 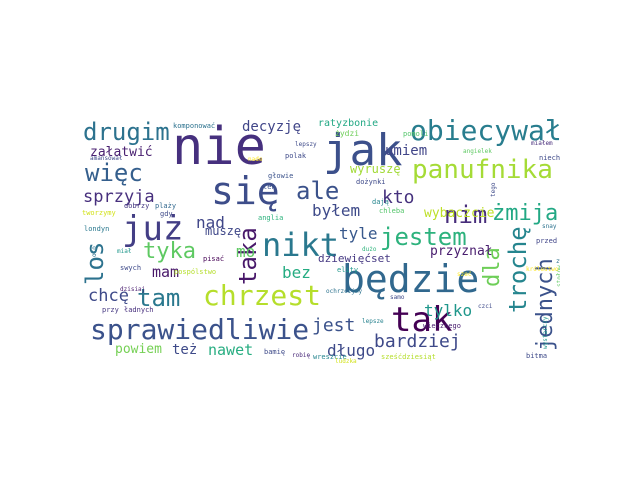 What do you see at coordinates (306, 144) in the screenshot?
I see `word: lepszy` at bounding box center [306, 144].